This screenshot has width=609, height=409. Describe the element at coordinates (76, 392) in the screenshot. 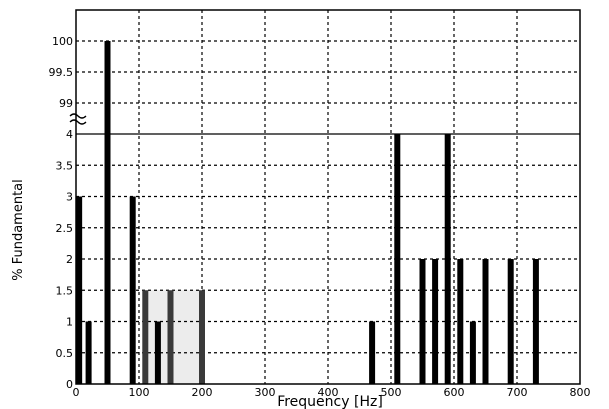

I see `x-tick-label-0: 0` at that location.